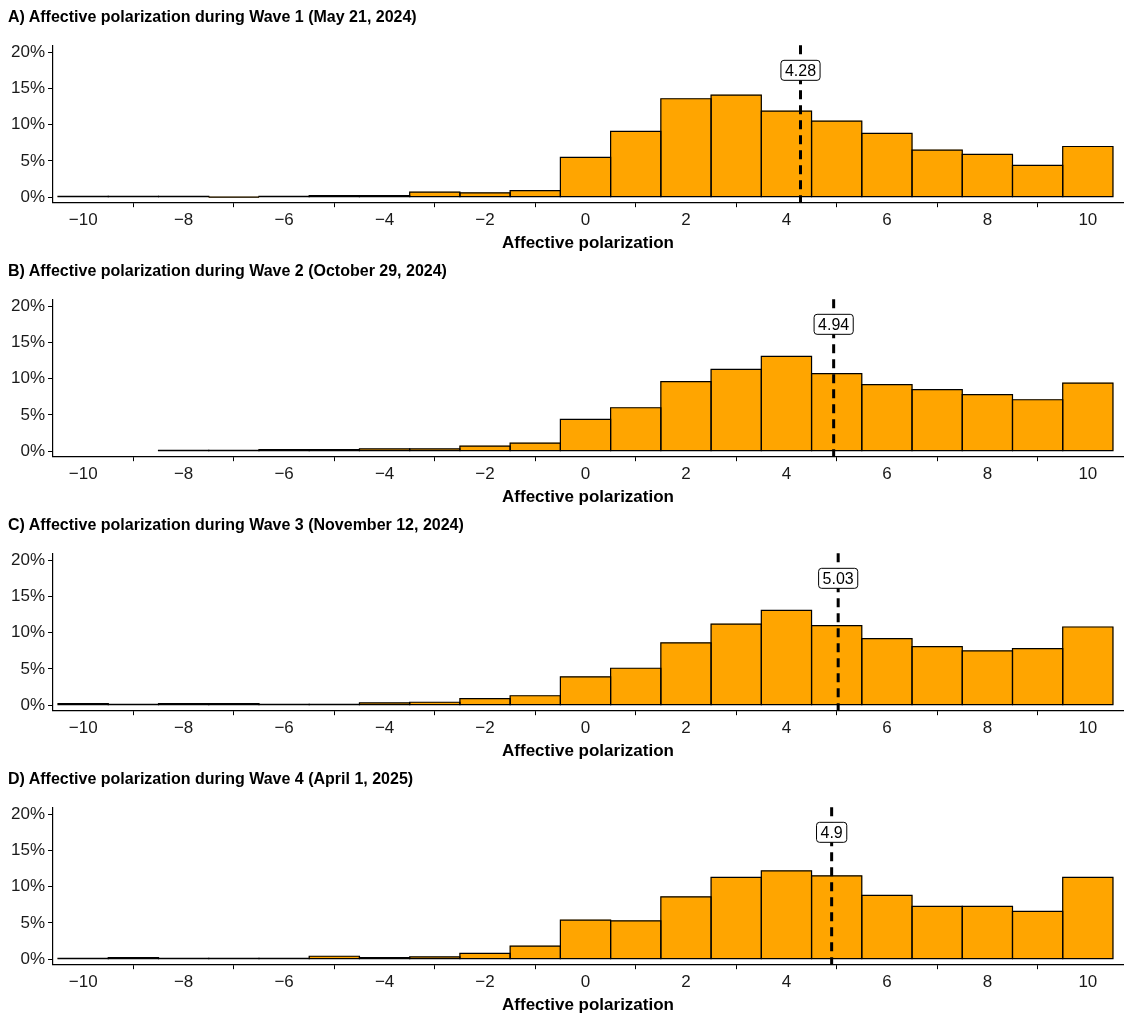 The height and width of the screenshot is (1034, 1135). I want to click on ref-line-label: 4.28, so click(800, 70).